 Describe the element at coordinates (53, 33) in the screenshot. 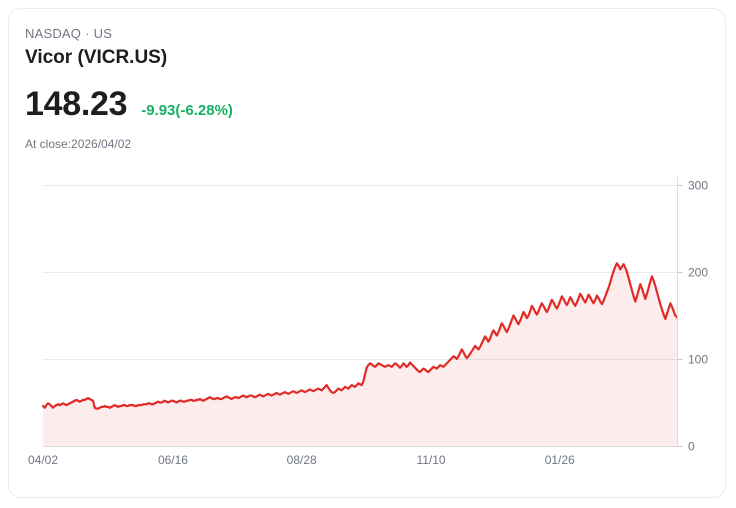

I see `exchange-label: NASDAQ` at that location.